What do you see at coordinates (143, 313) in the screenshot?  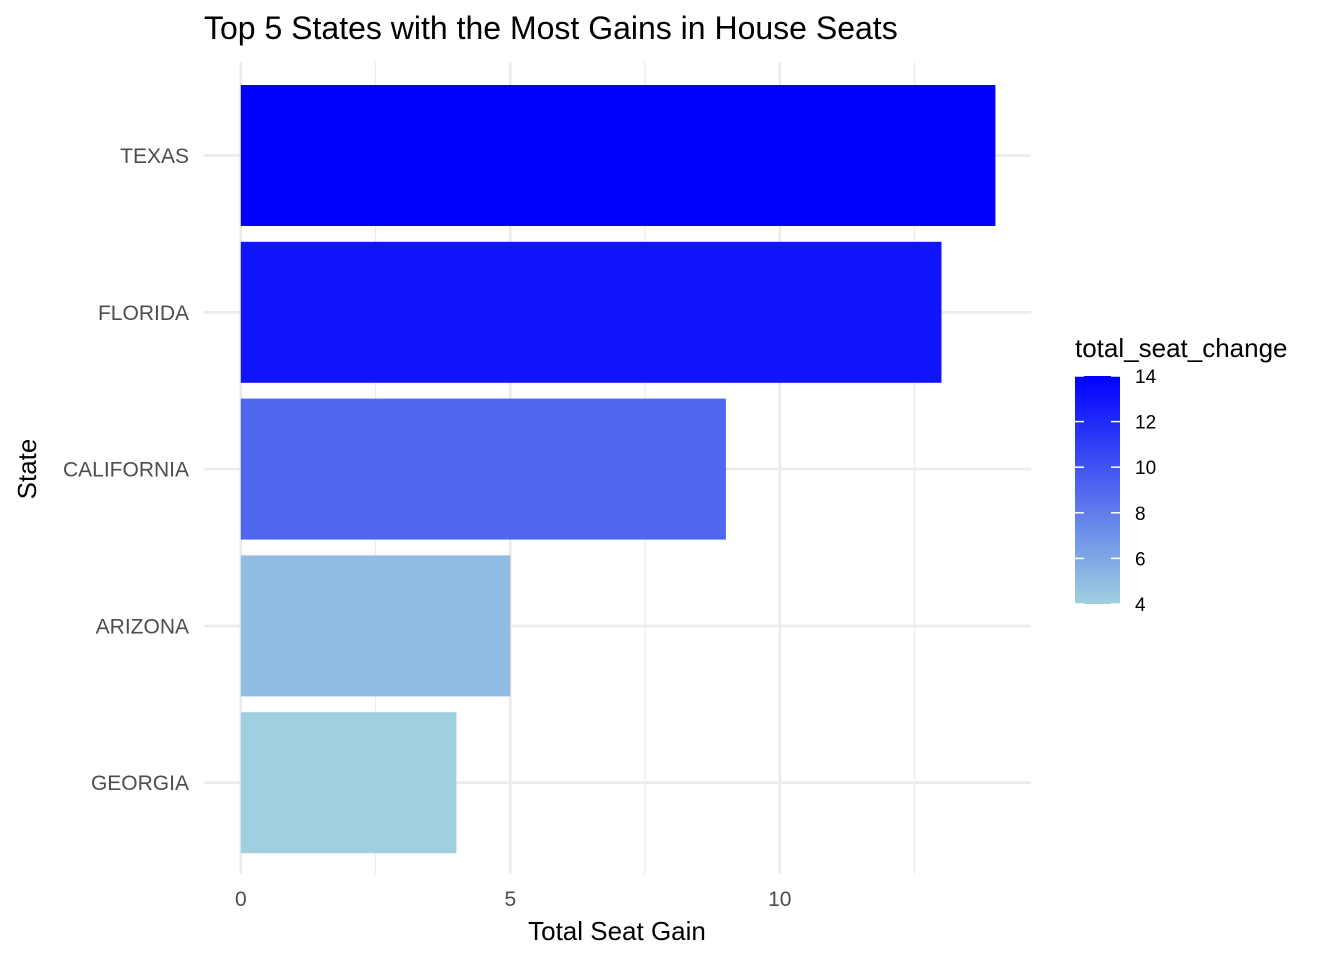 I see `y-tick-label: FLORIDA` at bounding box center [143, 313].